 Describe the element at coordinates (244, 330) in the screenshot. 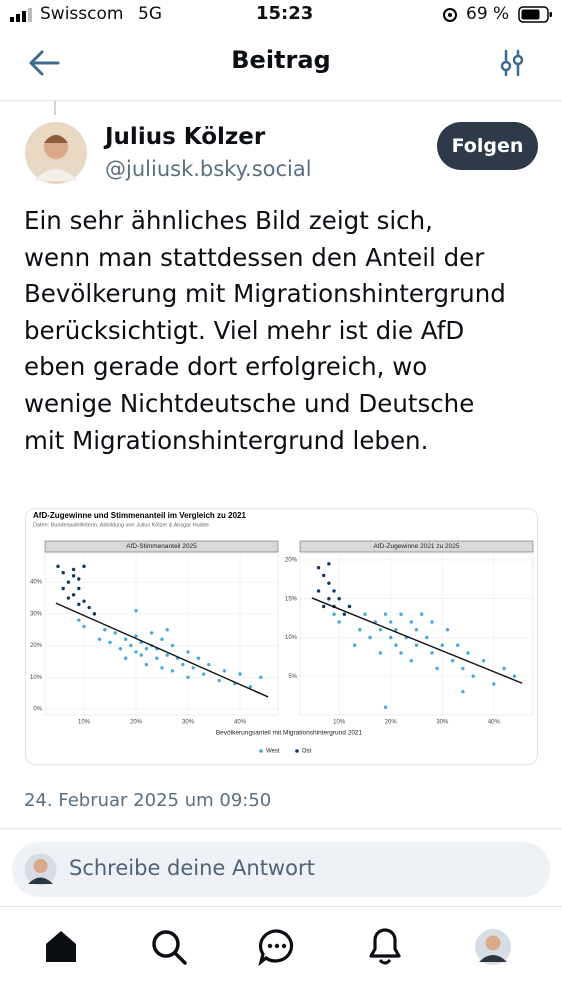

I see `post-text-line: berücksichtigt. Viel mehr ist die AfD` at that location.